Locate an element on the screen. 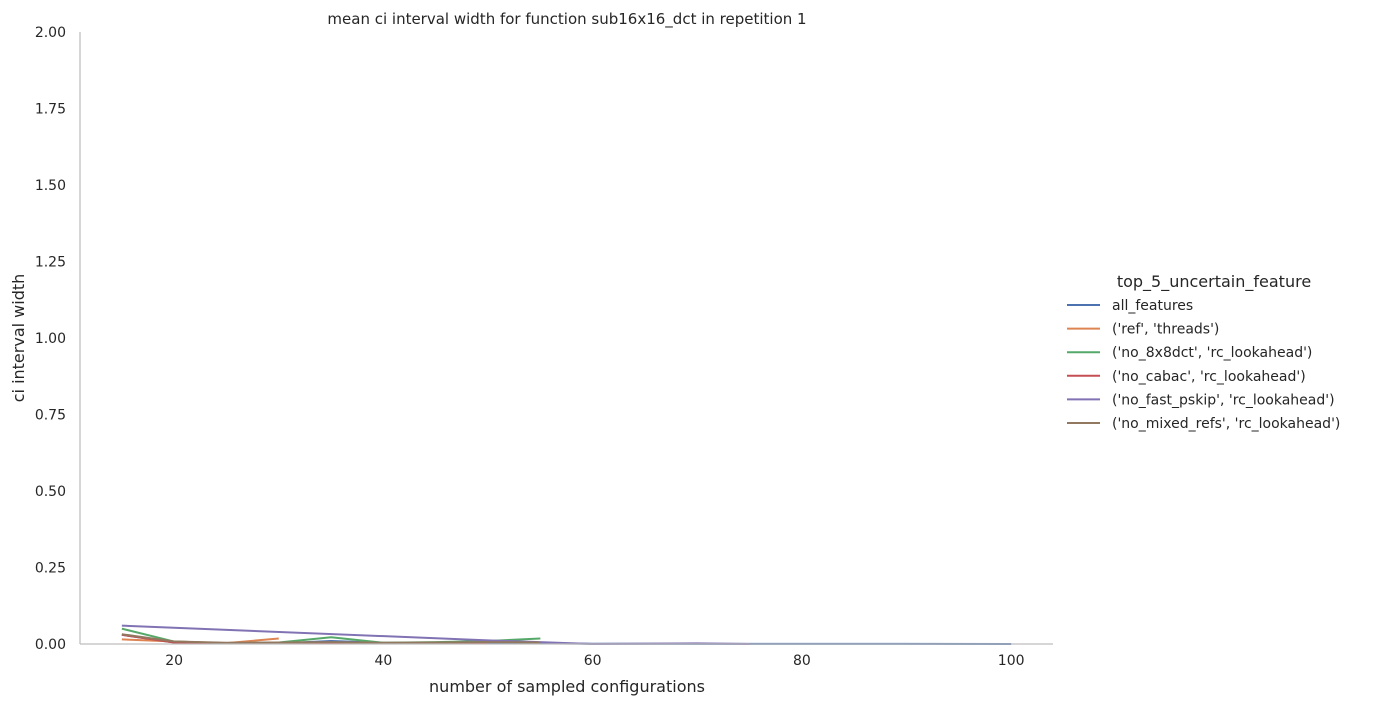 The width and height of the screenshot is (1374, 706). legend-label-0: all_features is located at coordinates (1152, 306).